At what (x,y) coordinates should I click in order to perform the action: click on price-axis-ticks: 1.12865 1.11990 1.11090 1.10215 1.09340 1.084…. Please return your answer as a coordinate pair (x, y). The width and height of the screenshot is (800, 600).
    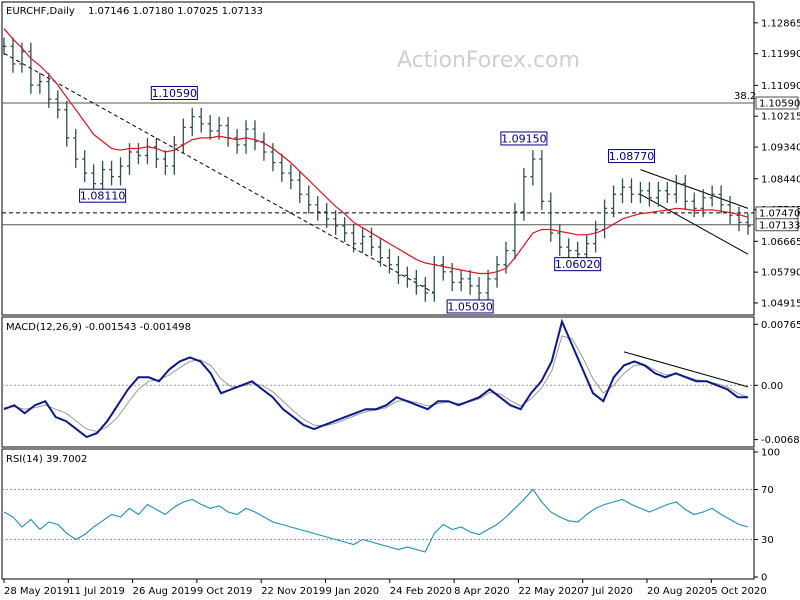
    Looking at the image, I should click on (777, 163).